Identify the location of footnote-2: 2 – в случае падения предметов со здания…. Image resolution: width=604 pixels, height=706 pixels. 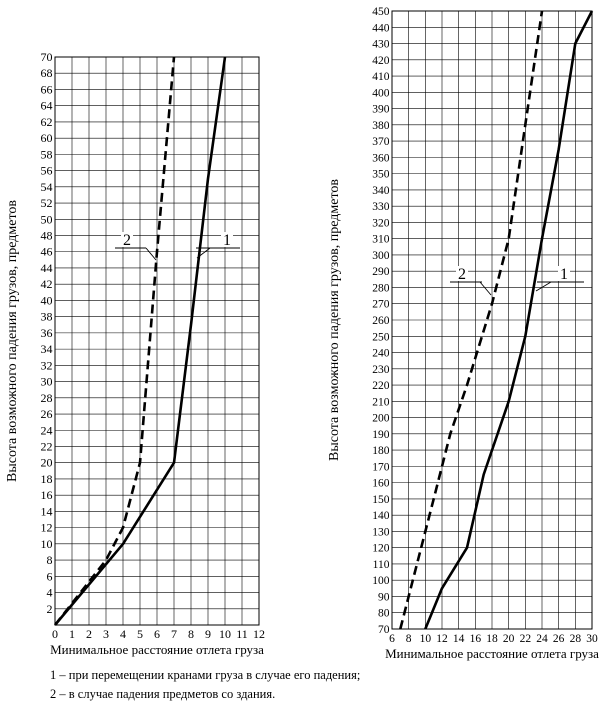
(163, 694).